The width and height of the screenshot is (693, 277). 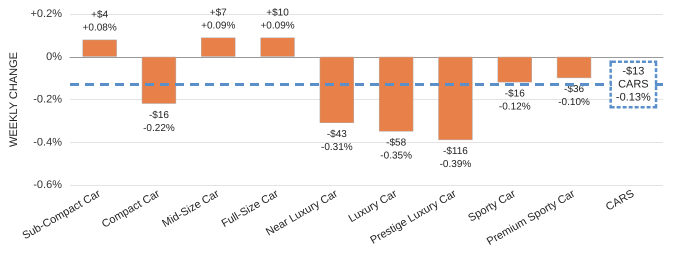 I want to click on y-tick-label: -0.2%, so click(x=47, y=100).